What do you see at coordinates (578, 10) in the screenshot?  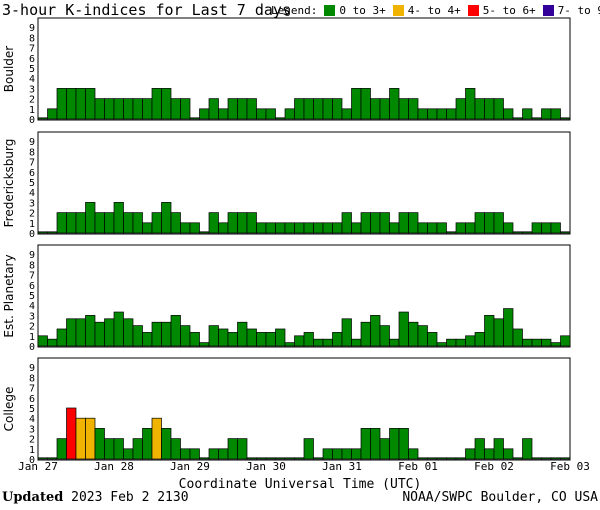 I see `legend-item-3: 7- to 9` at bounding box center [578, 10].